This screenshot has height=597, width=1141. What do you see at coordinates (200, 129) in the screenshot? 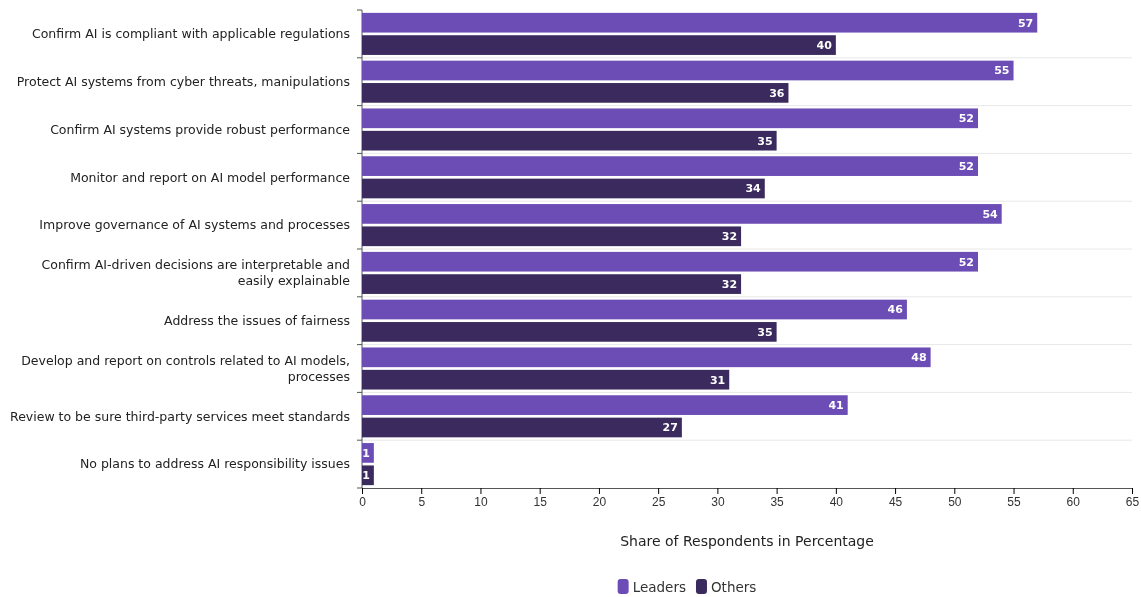
I see `y-tick-label: Confirm AI systems provide robust performance` at bounding box center [200, 129].